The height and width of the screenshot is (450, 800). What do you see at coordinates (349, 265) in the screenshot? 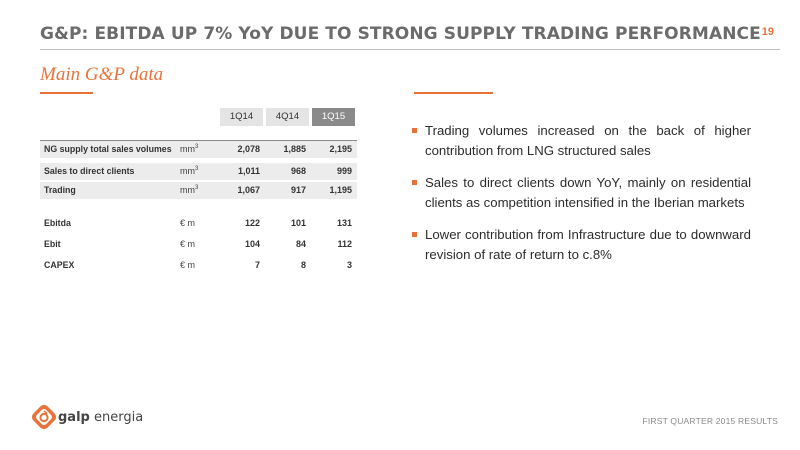
I see `cell-value: 3` at bounding box center [349, 265].